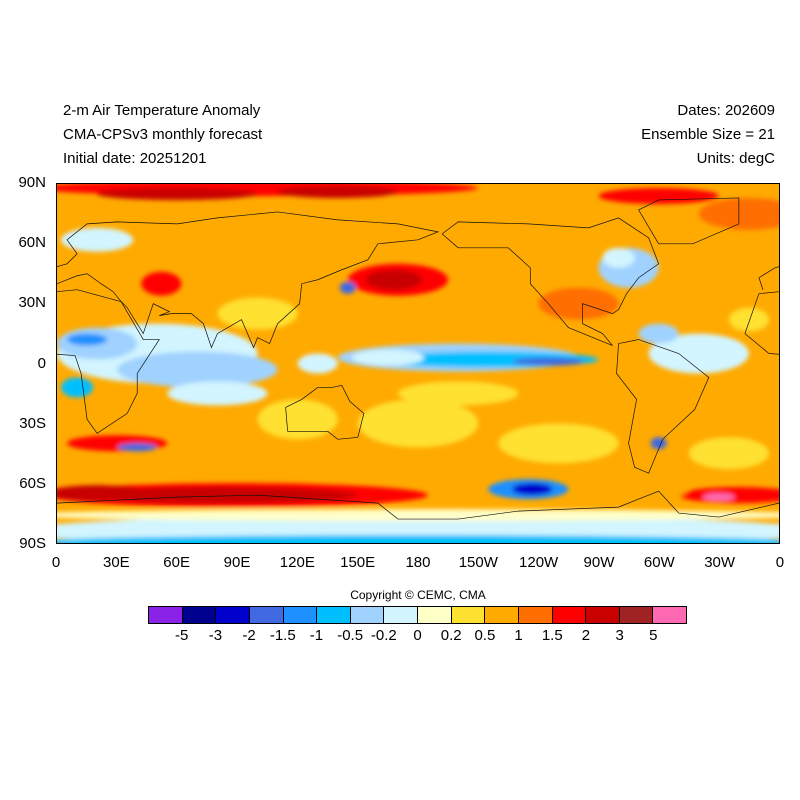  I want to click on colorbar-label: -0.2, so click(383, 635).